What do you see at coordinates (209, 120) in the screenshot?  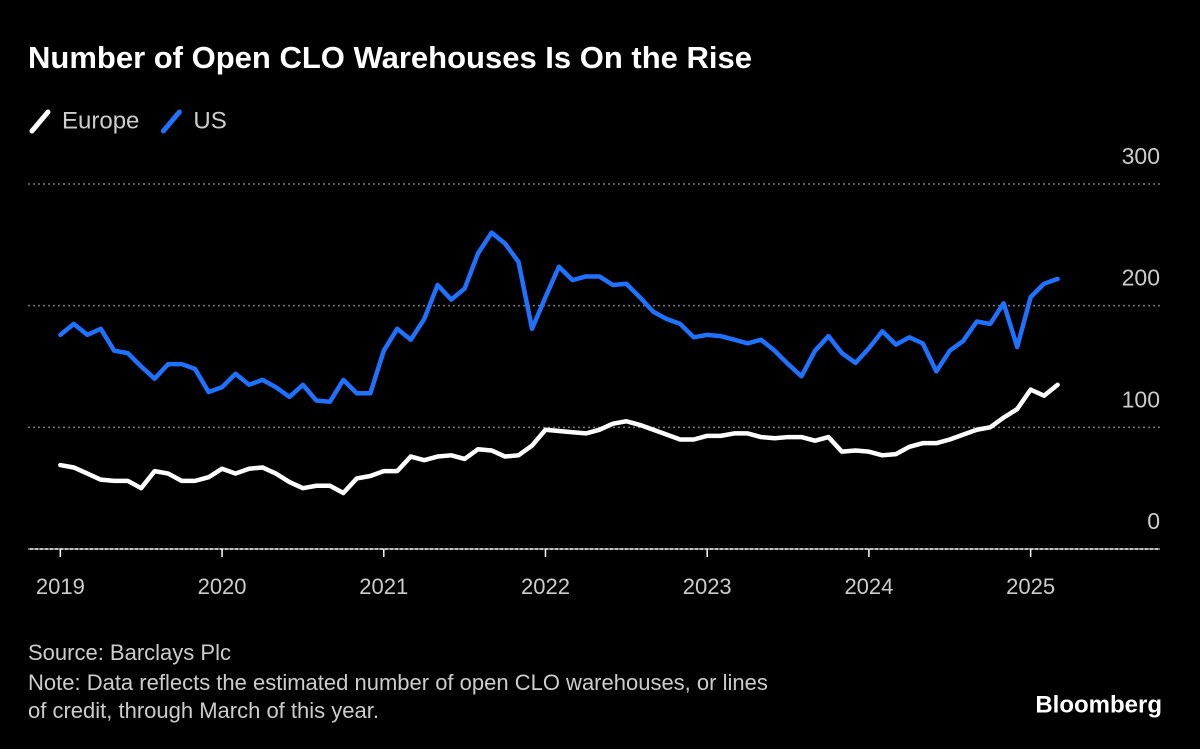 I see `legend-label: US` at bounding box center [209, 120].